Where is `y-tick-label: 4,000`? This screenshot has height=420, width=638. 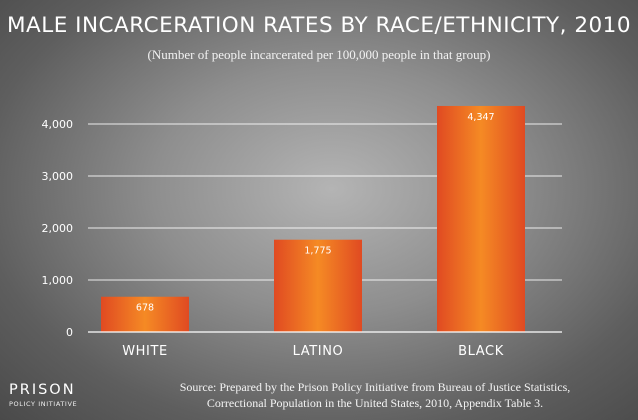
y-tick-label: 4,000 is located at coordinates (58, 124).